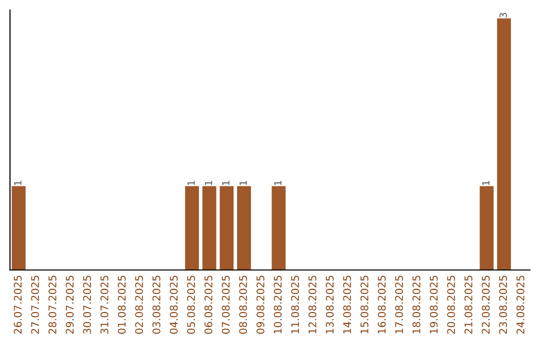  I want to click on x-tick-label: 19.08.2025, so click(434, 305).